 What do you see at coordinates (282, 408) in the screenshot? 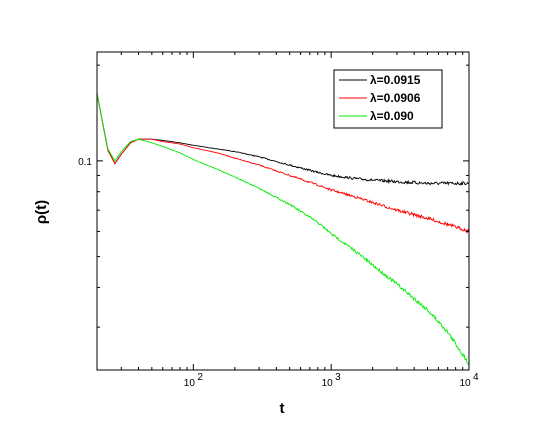
I see `x-axis-label: t` at bounding box center [282, 408].